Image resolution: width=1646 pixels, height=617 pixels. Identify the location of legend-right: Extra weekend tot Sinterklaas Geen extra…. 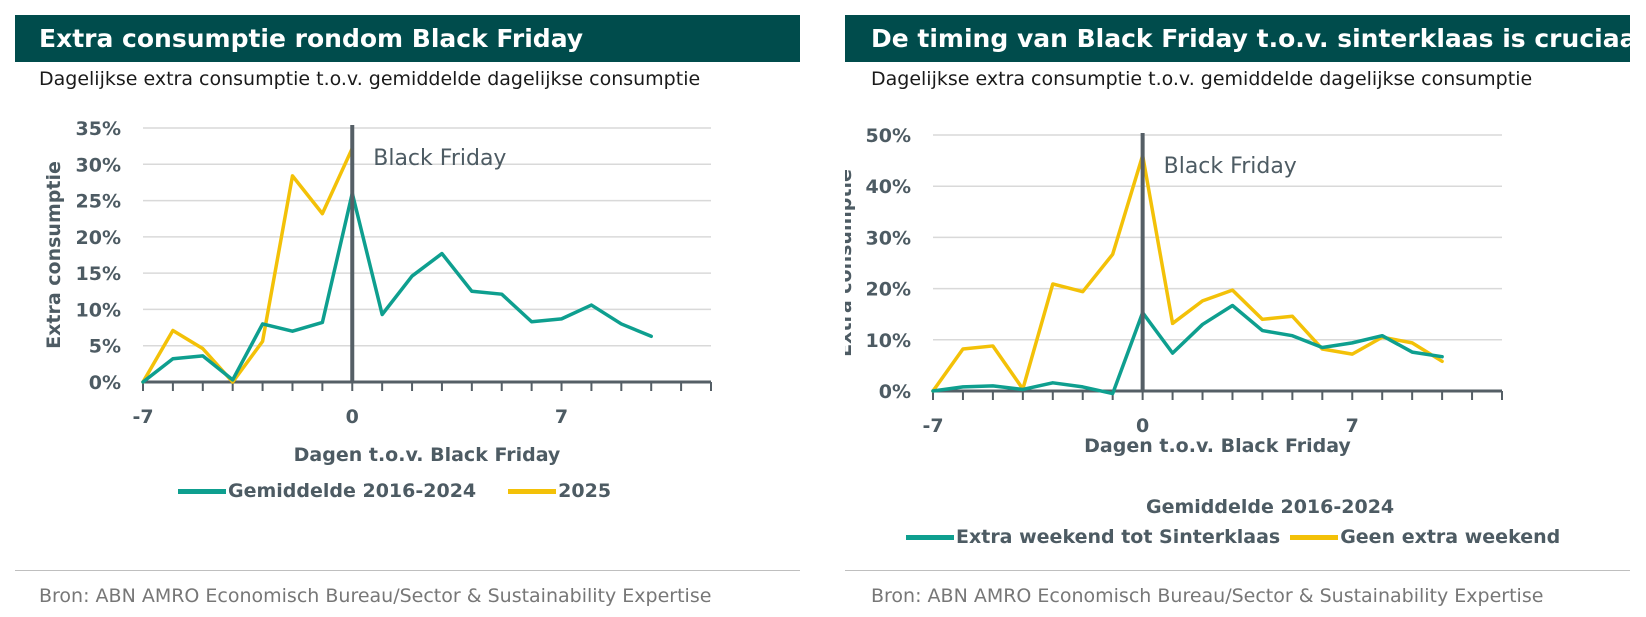
(1233, 537).